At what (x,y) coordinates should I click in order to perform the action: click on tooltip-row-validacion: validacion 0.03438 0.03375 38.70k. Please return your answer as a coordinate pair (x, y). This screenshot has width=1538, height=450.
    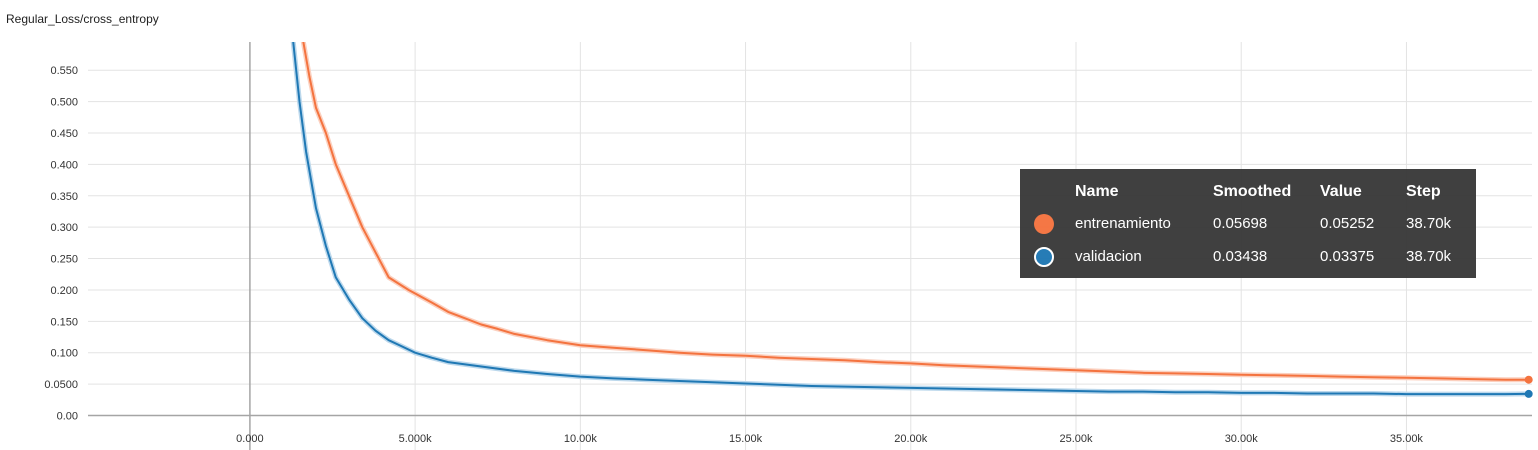
    Looking at the image, I should click on (1248, 257).